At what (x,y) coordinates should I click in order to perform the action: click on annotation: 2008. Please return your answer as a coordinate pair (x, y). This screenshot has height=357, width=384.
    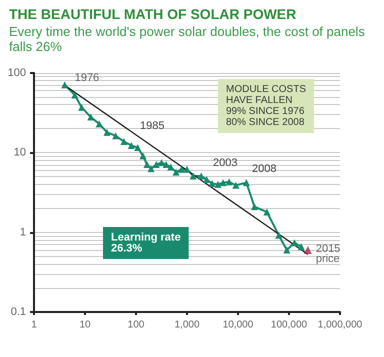
    Looking at the image, I should click on (264, 169).